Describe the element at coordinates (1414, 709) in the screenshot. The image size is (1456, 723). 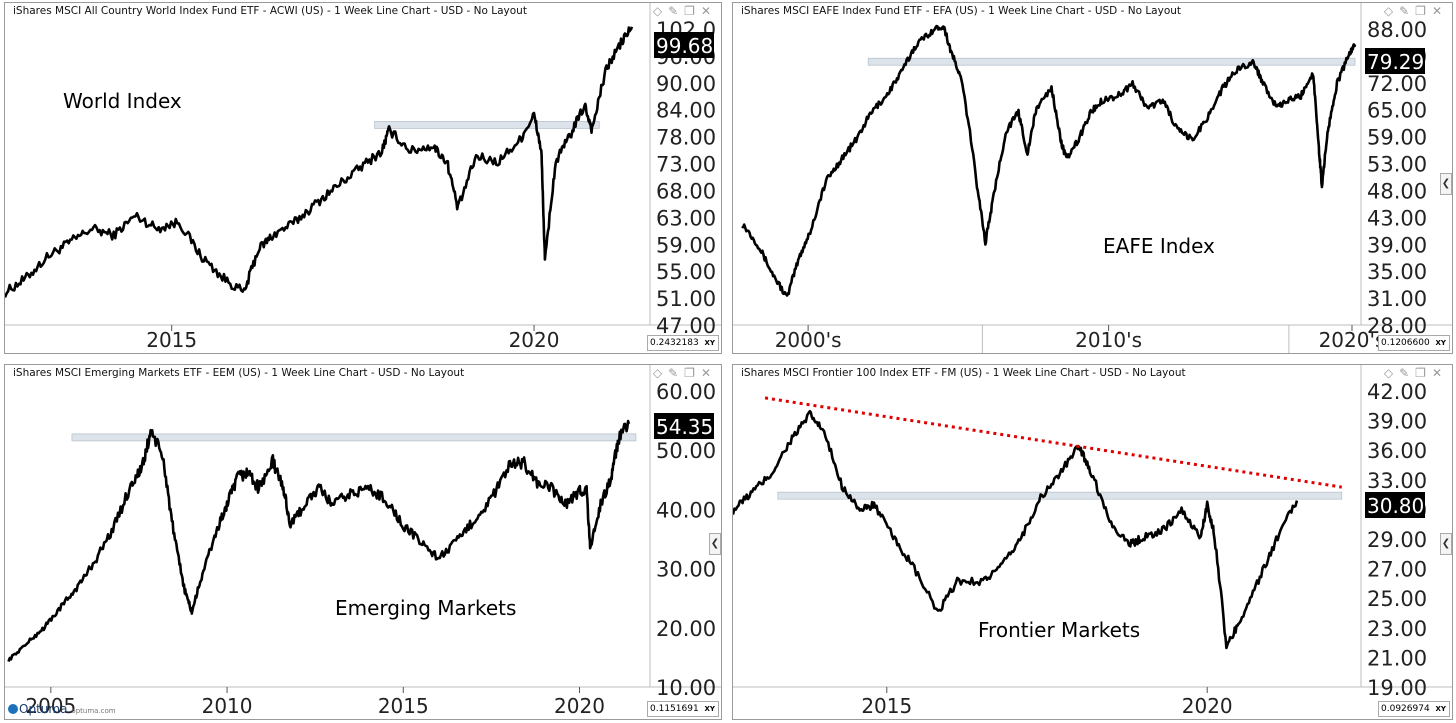
I see `crosshair-readout: 0.0926974 XY` at that location.